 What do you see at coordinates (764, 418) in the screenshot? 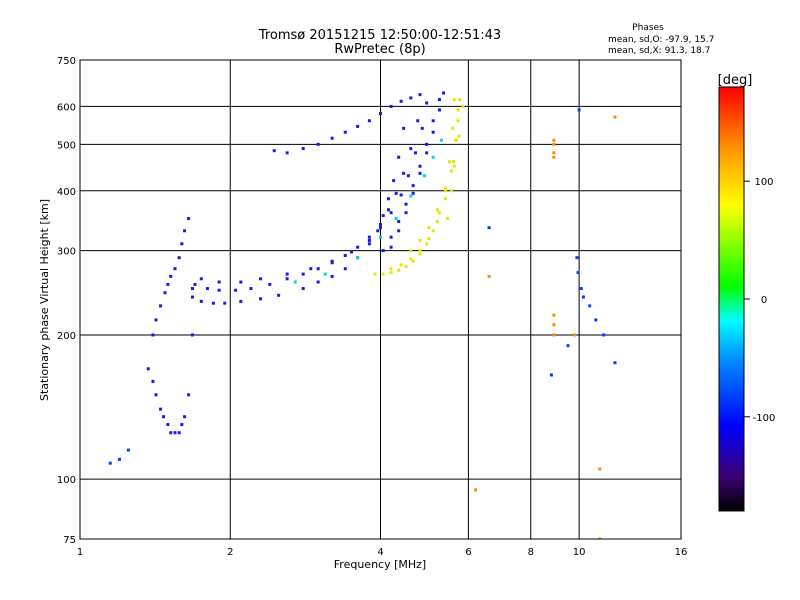
I see `colorbar-tick-label: -100` at bounding box center [764, 418].